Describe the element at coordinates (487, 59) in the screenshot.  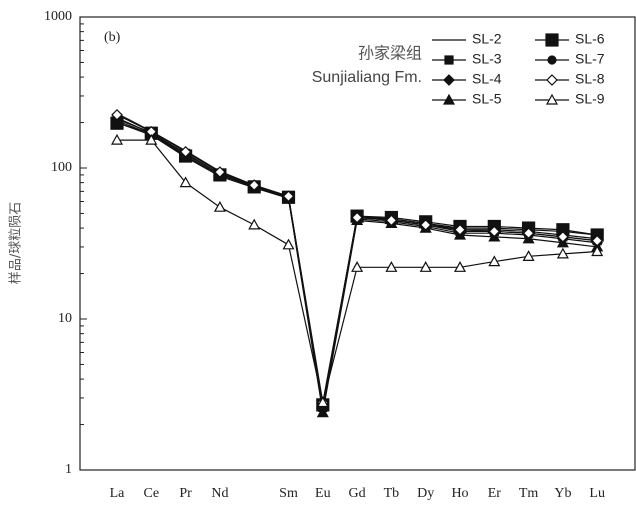
I see `legend-label: SL-3` at that location.